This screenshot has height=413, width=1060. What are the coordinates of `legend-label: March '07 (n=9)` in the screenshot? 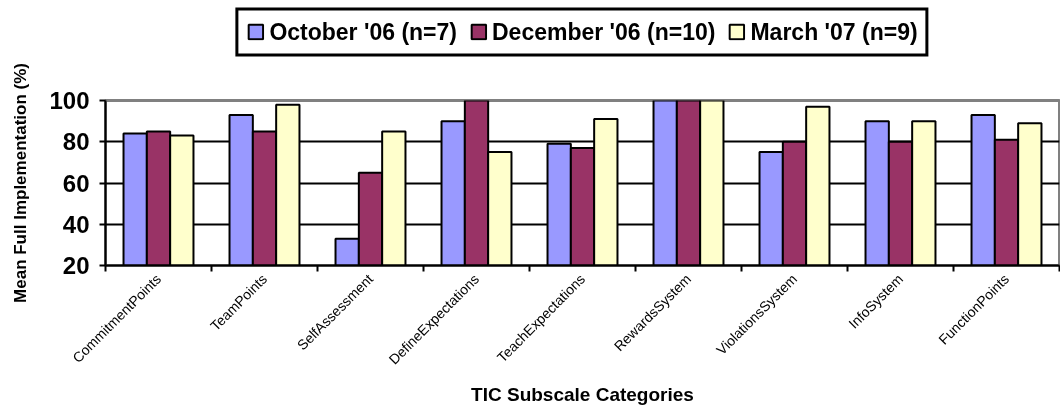 It's located at (834, 31).